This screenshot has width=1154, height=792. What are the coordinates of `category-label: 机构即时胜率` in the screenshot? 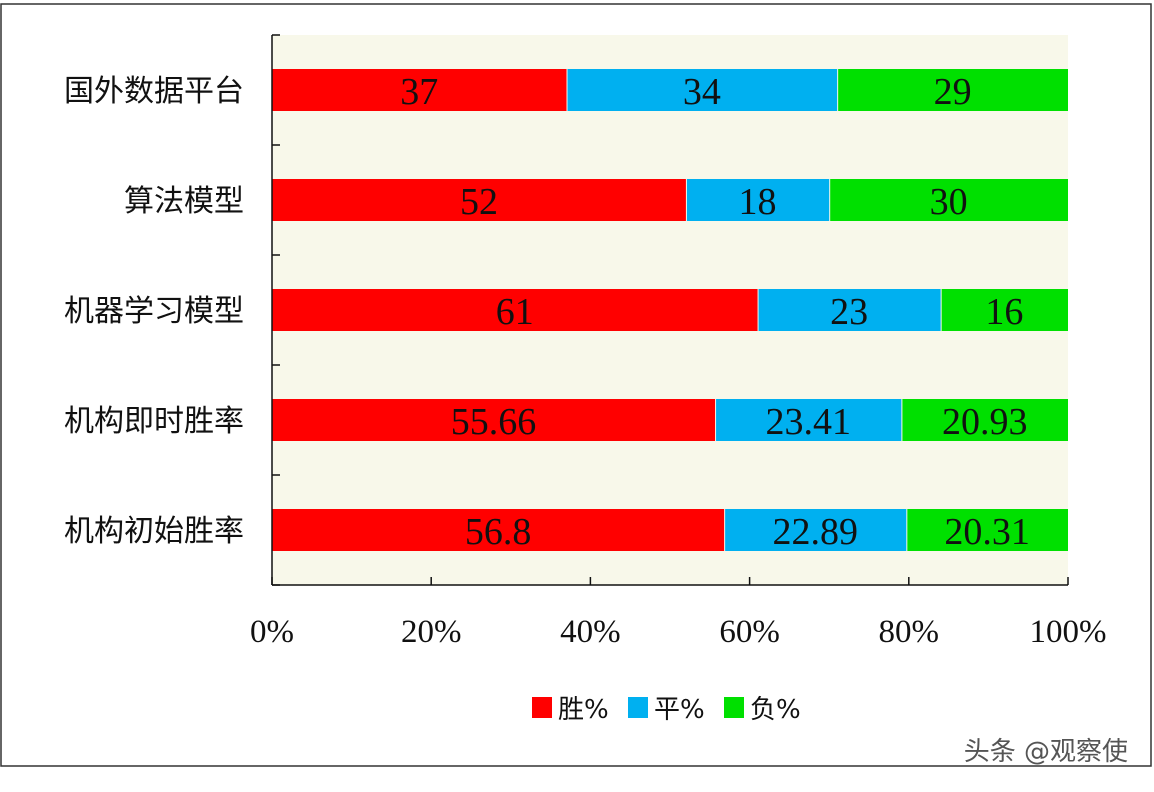 It's located at (154, 421).